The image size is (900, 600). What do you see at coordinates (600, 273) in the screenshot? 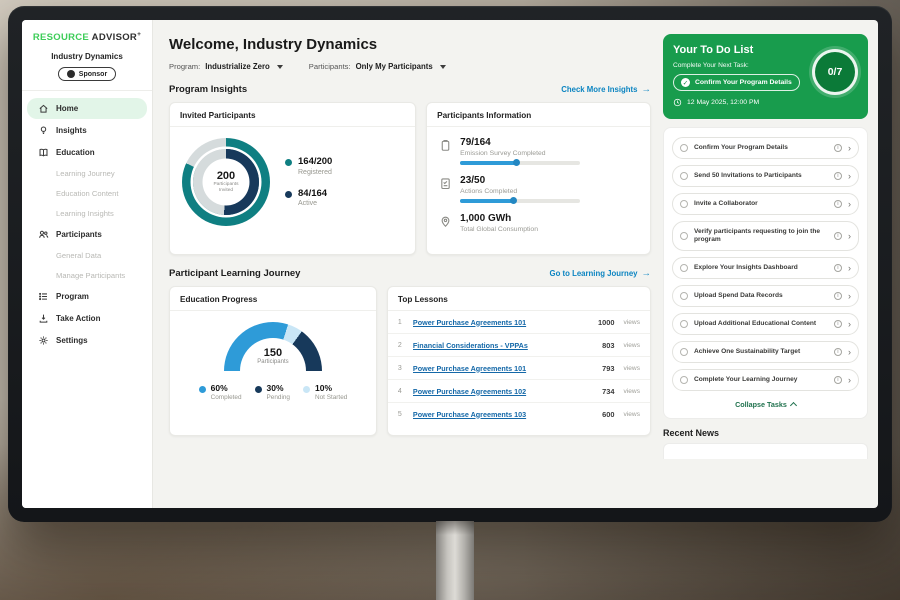
I see `go-to-learning-journey-link: Go to Learning Journey →` at bounding box center [600, 273].